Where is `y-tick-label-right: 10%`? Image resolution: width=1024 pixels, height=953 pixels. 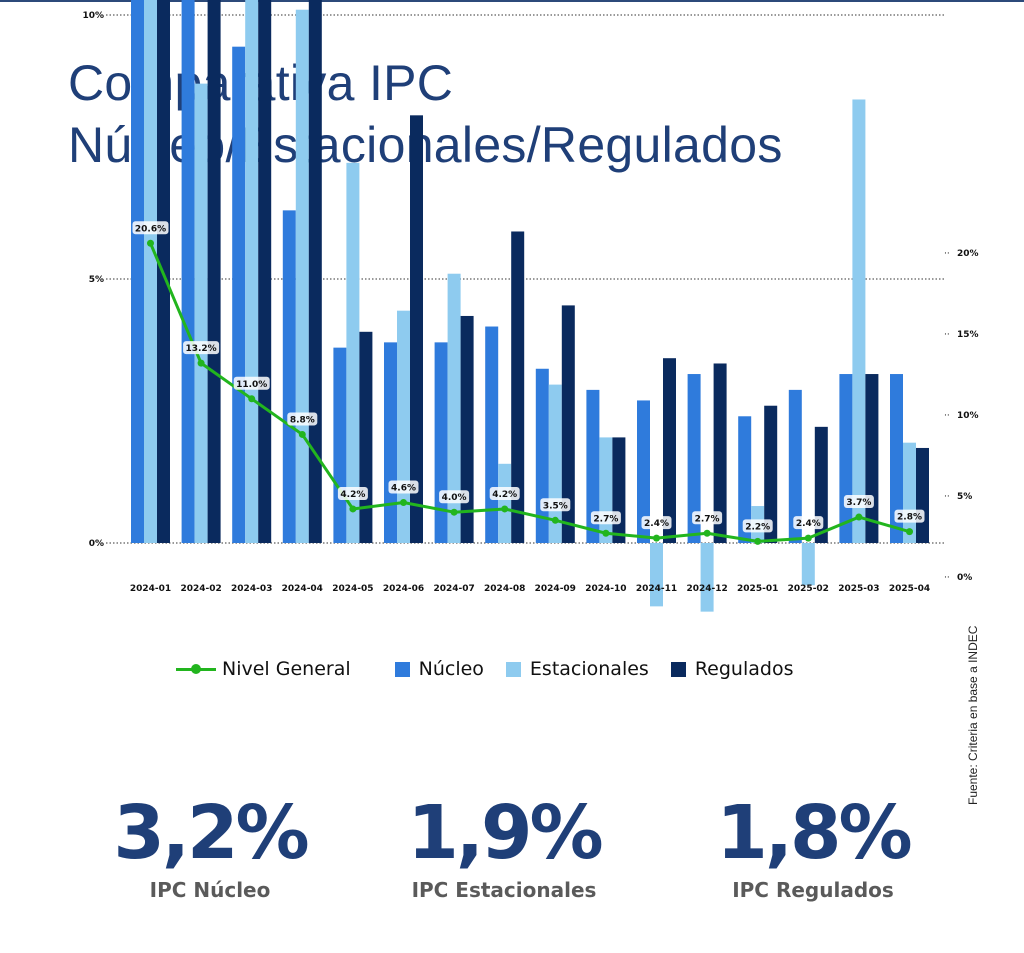 y-tick-label-right: 10% is located at coordinates (968, 416).